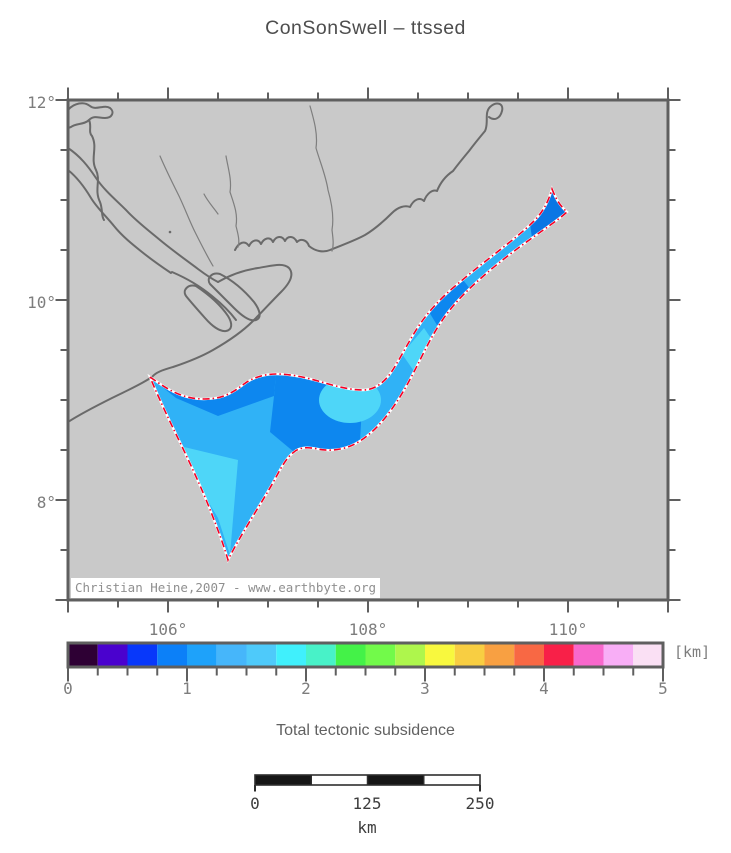 This screenshot has width=731, height=853. What do you see at coordinates (365, 730) in the screenshot?
I see `subsidence-caption: Total tectonic subsidence` at bounding box center [365, 730].